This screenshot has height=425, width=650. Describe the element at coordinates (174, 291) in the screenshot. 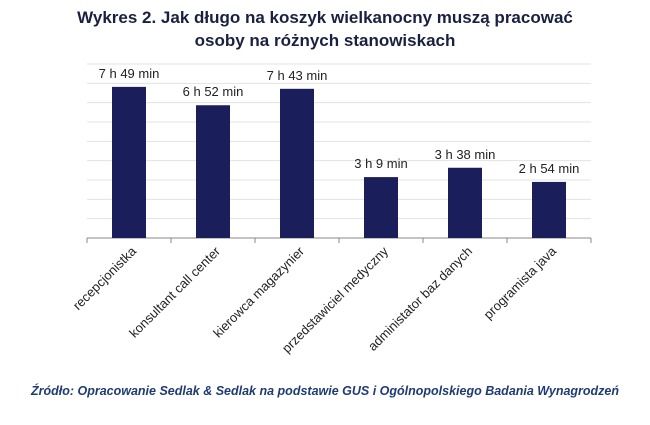

I see `category-label: konsultant call center` at that location.